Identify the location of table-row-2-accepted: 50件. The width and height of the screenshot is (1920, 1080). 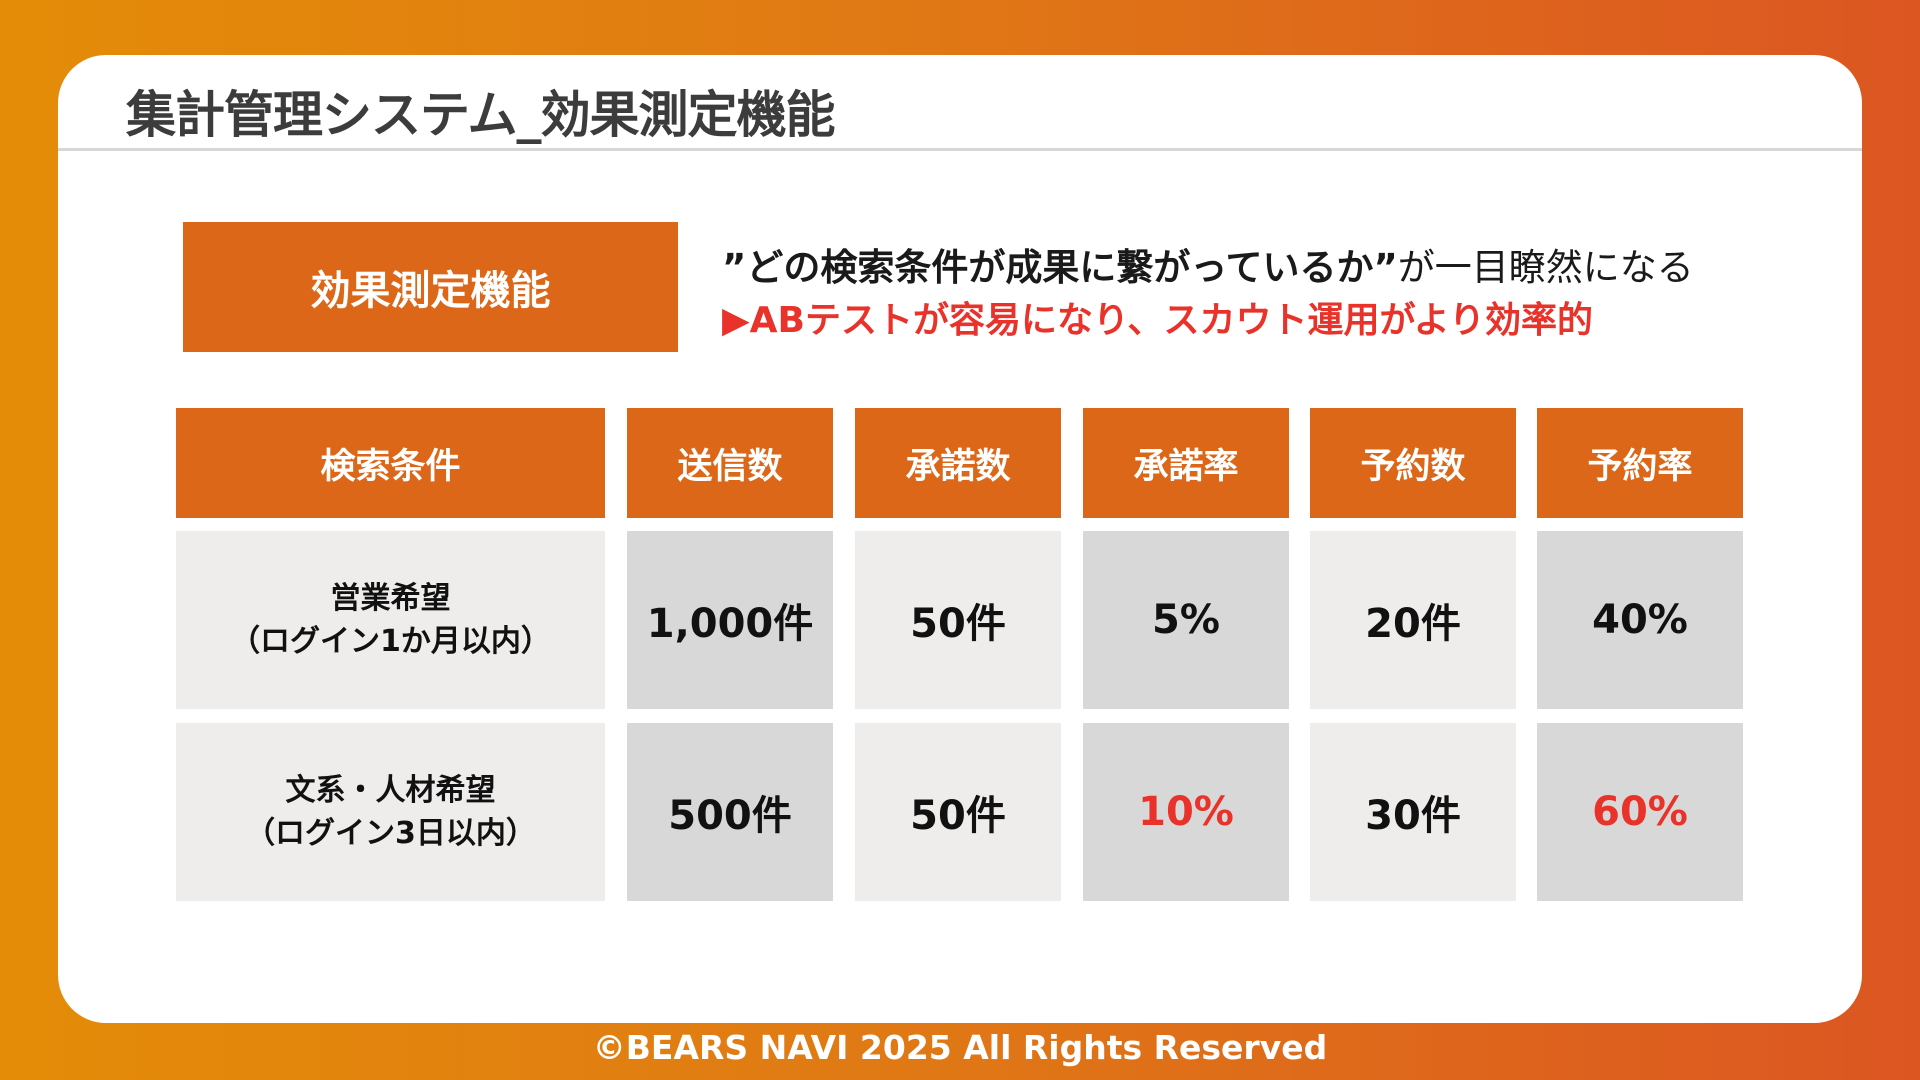
(958, 812).